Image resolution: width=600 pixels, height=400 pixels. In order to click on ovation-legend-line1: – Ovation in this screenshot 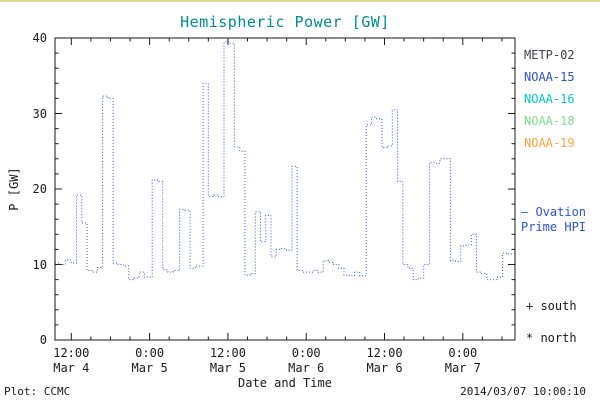, I will do `click(554, 212)`.